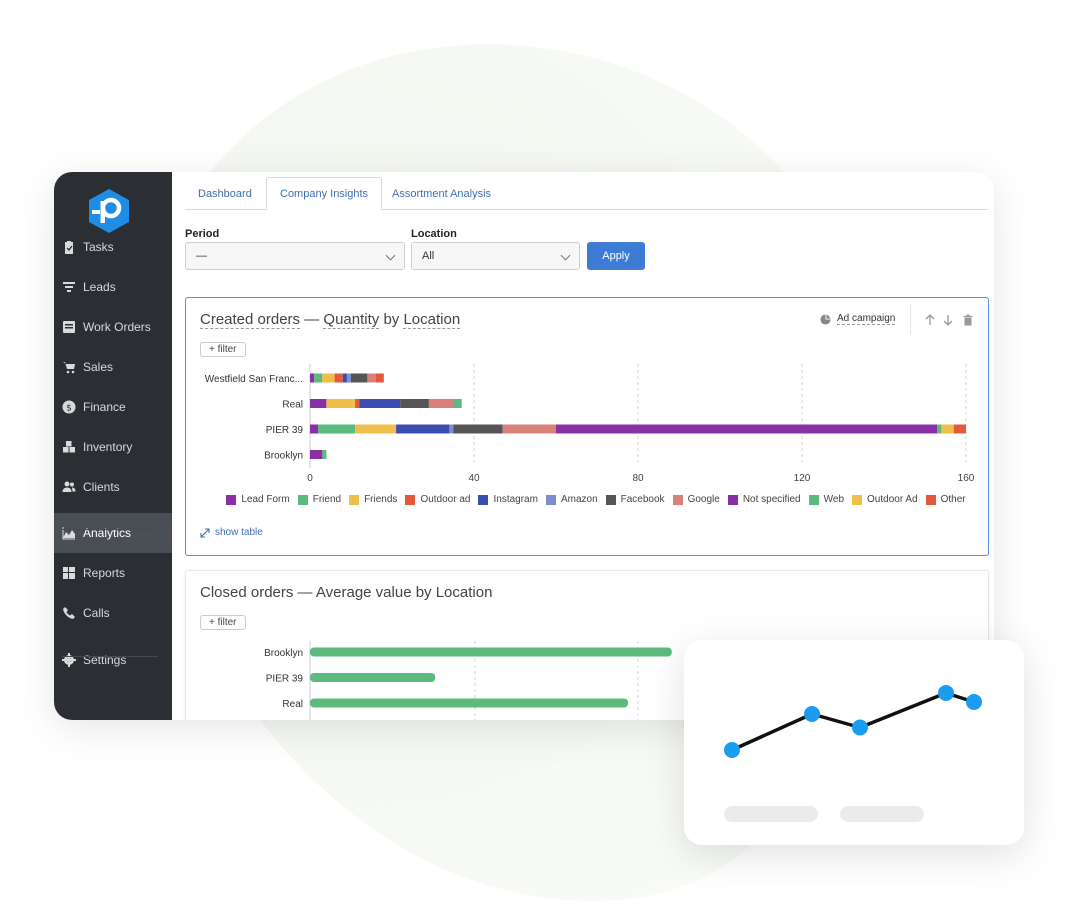  What do you see at coordinates (113, 613) in the screenshot?
I see `sidebar-item-calls: Calls` at bounding box center [113, 613].